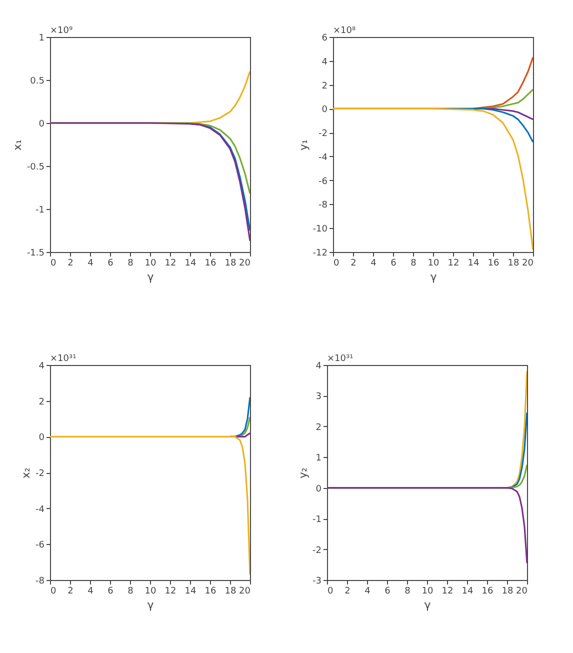 Image resolution: width=573 pixels, height=653 pixels. What do you see at coordinates (344, 31) in the screenshot?
I see `text: ×10⁸` at bounding box center [344, 31].